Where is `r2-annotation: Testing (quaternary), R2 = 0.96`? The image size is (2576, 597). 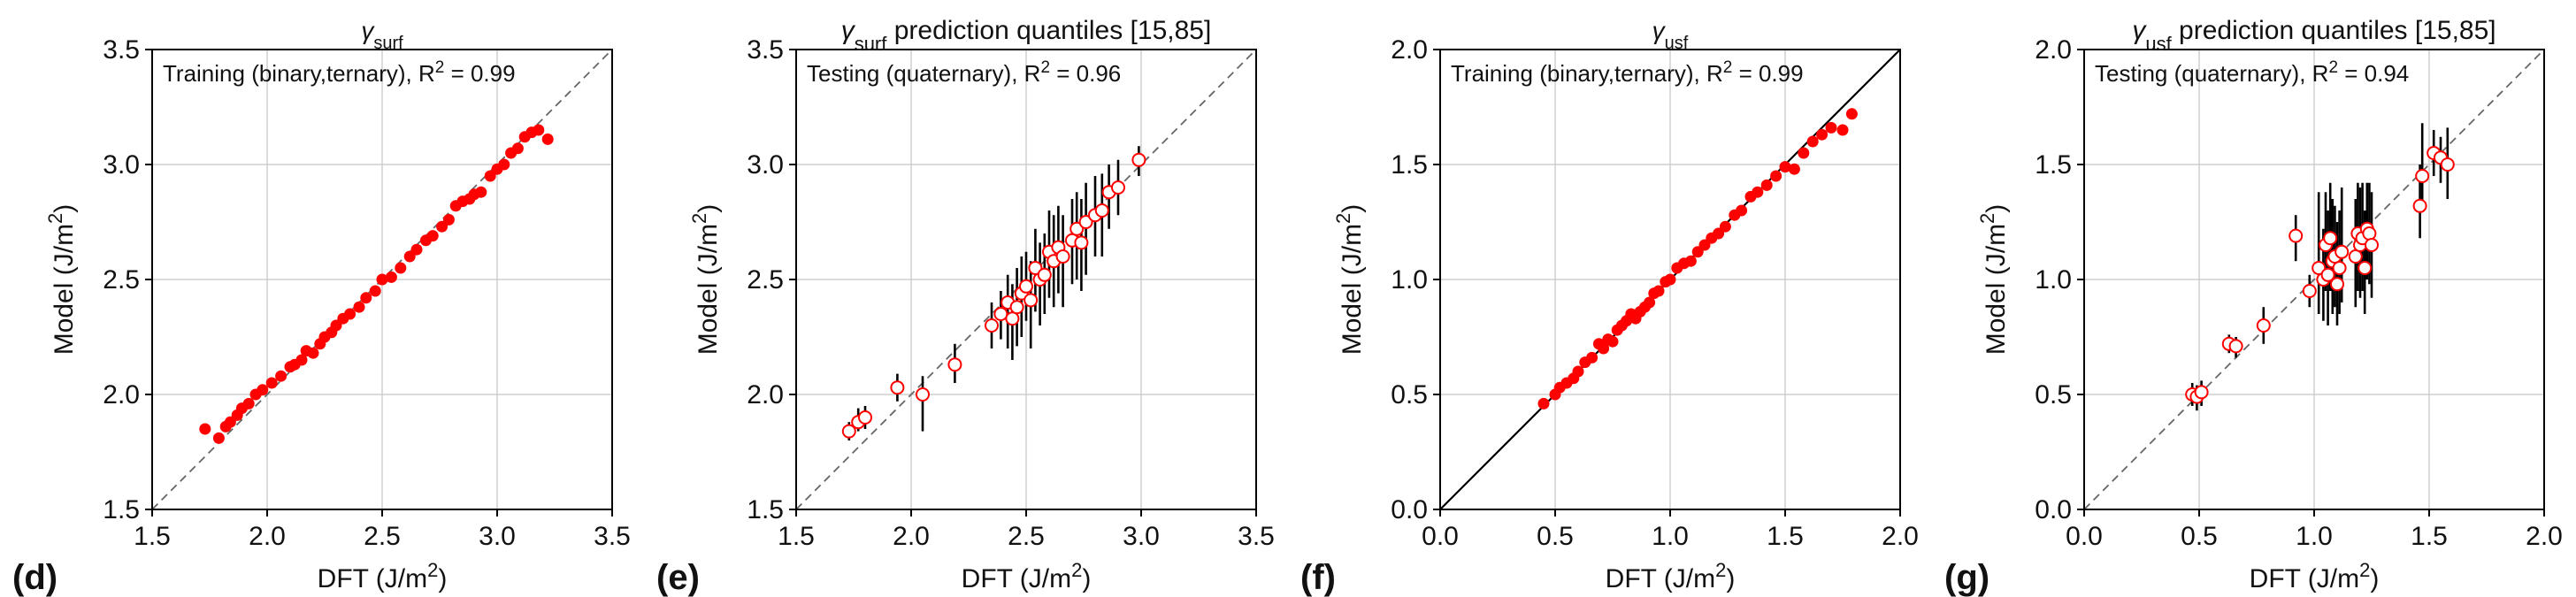
r2-annotation: Testing (quaternary), R2 = 0.96 is located at coordinates (964, 73).